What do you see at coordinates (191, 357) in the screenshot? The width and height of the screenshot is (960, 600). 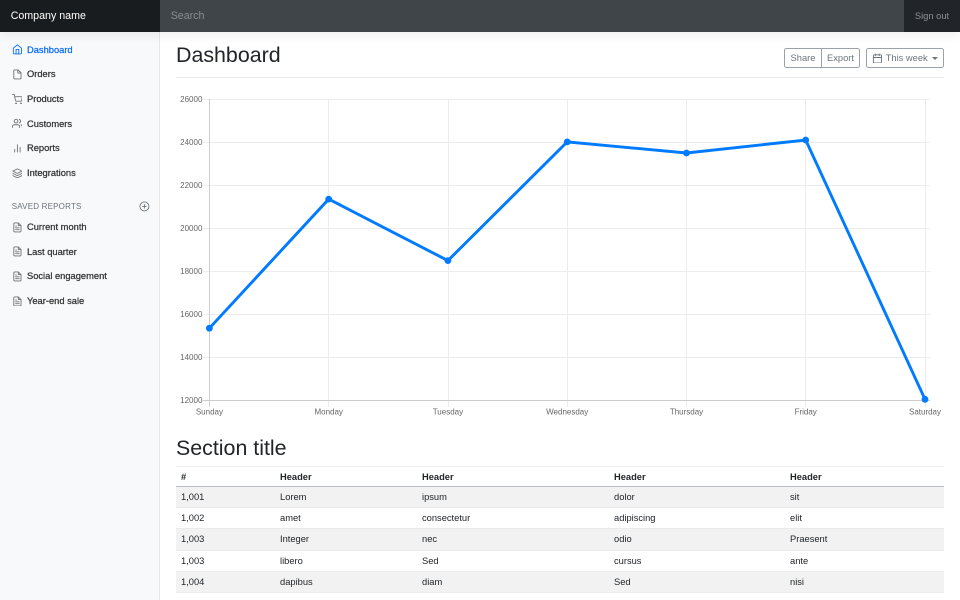 I see `svg-text: 14000` at bounding box center [191, 357].